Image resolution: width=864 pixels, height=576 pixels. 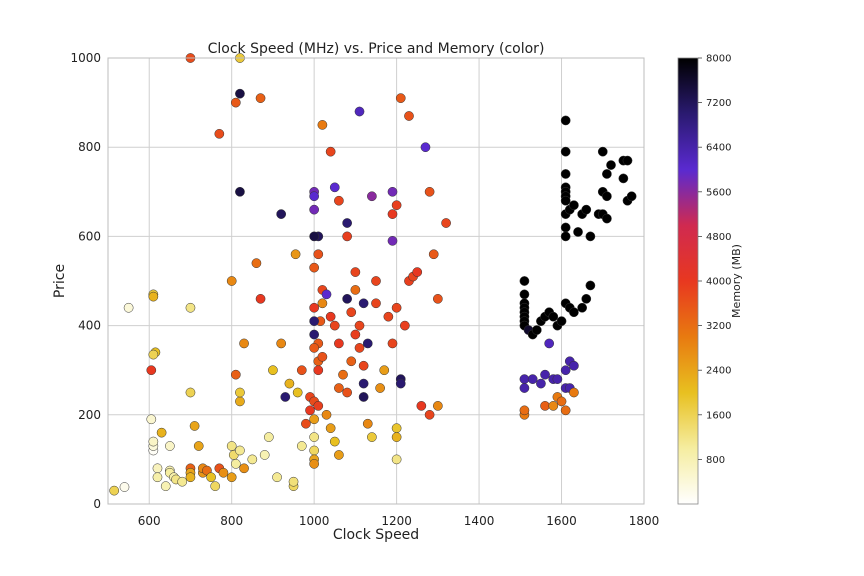 What do you see at coordinates (736, 281) in the screenshot?
I see `colorbar-label: Memory (MB)` at bounding box center [736, 281].